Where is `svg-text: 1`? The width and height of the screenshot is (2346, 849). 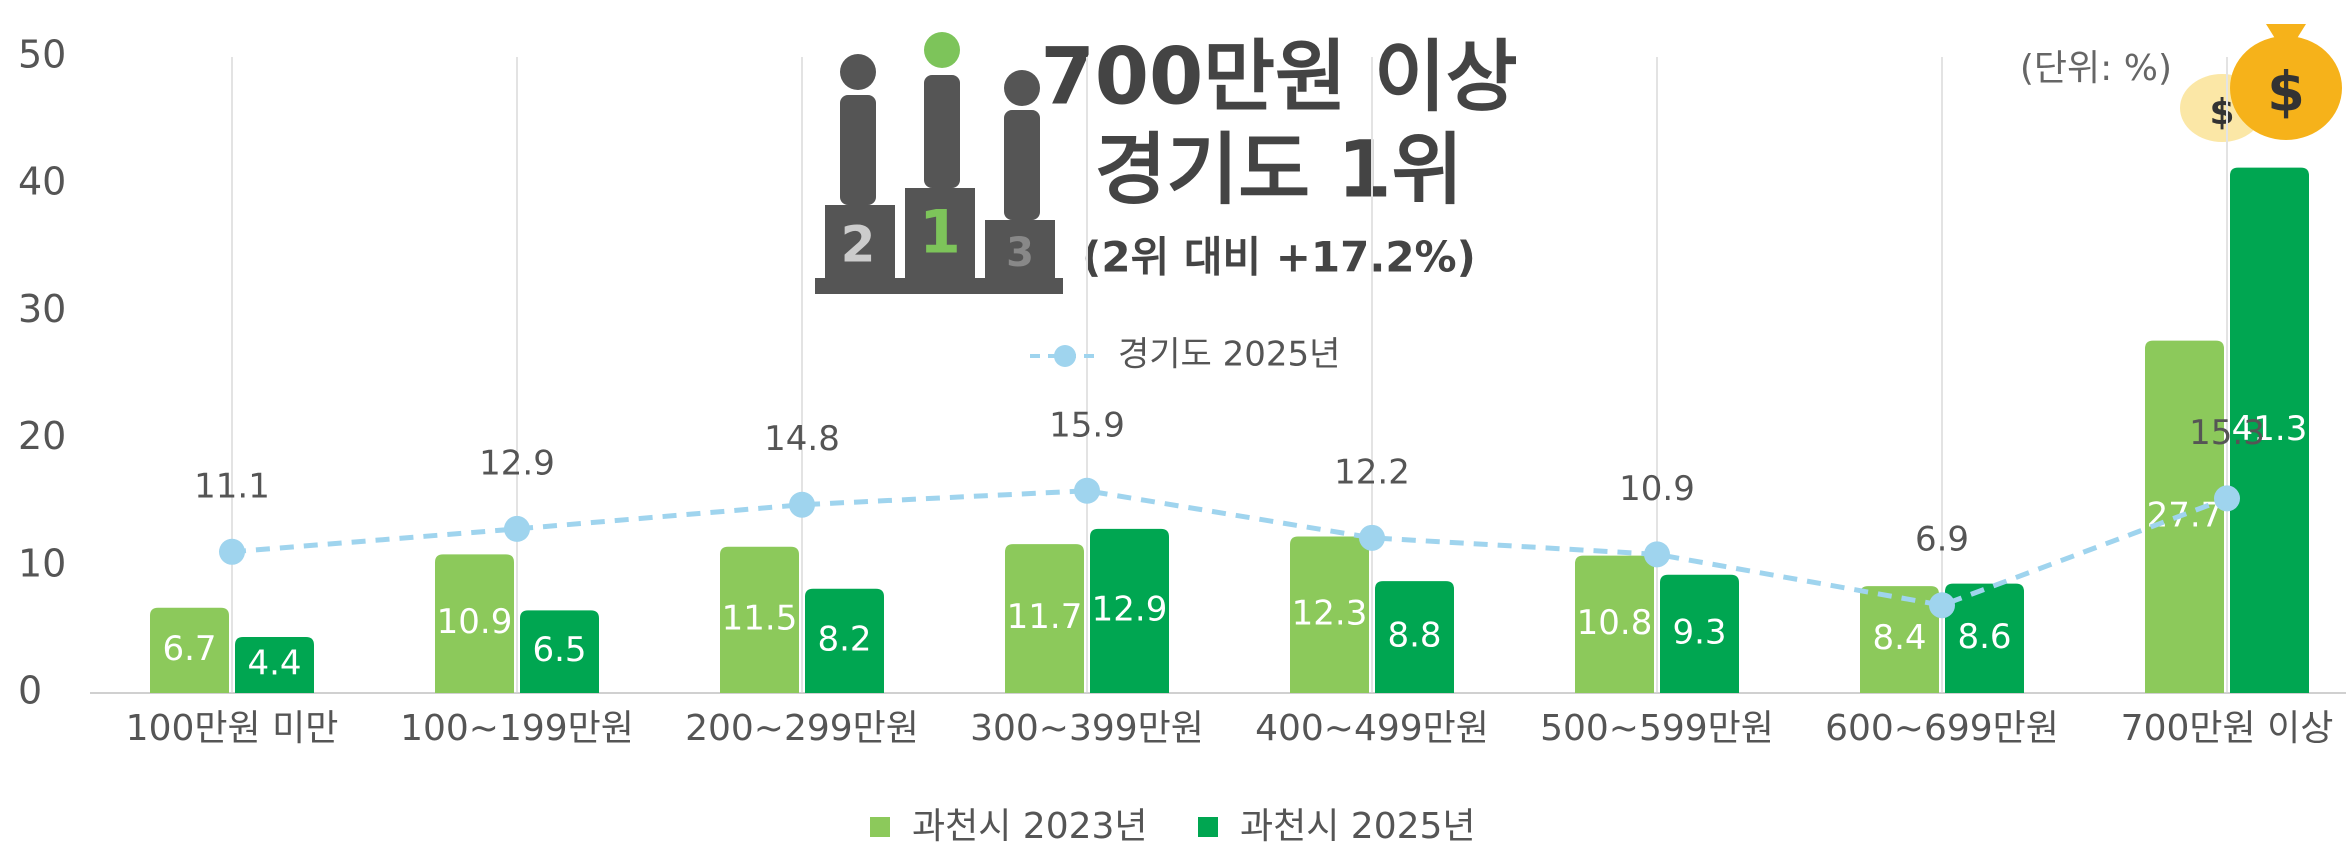 svg-text: 1 is located at coordinates (940, 233).